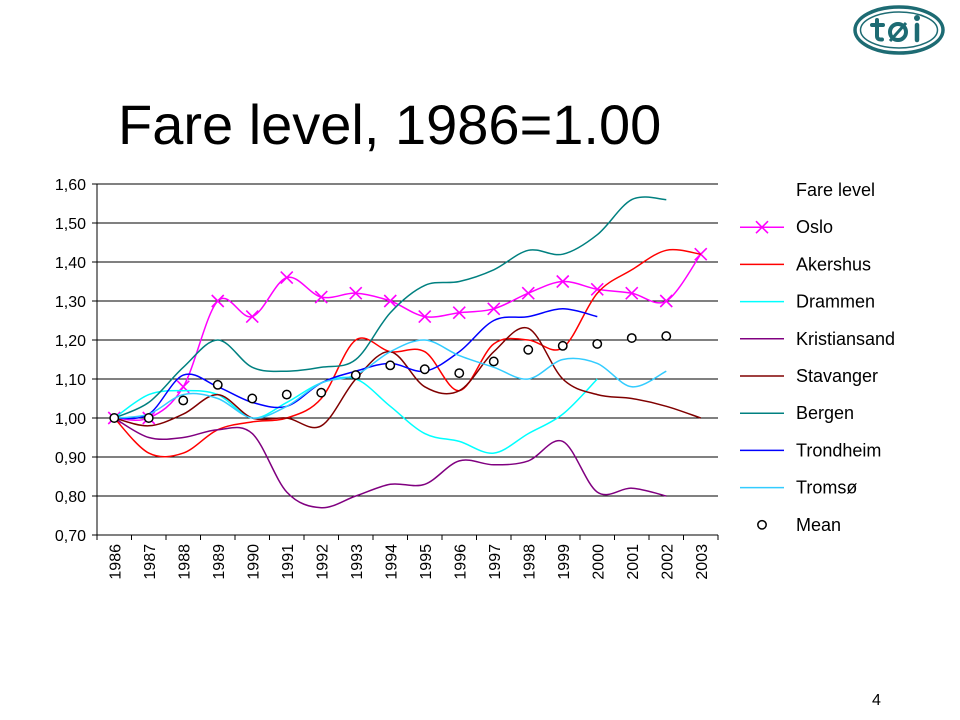  What do you see at coordinates (460, 562) in the screenshot?
I see `x-tick-label: 1996` at bounding box center [460, 562].